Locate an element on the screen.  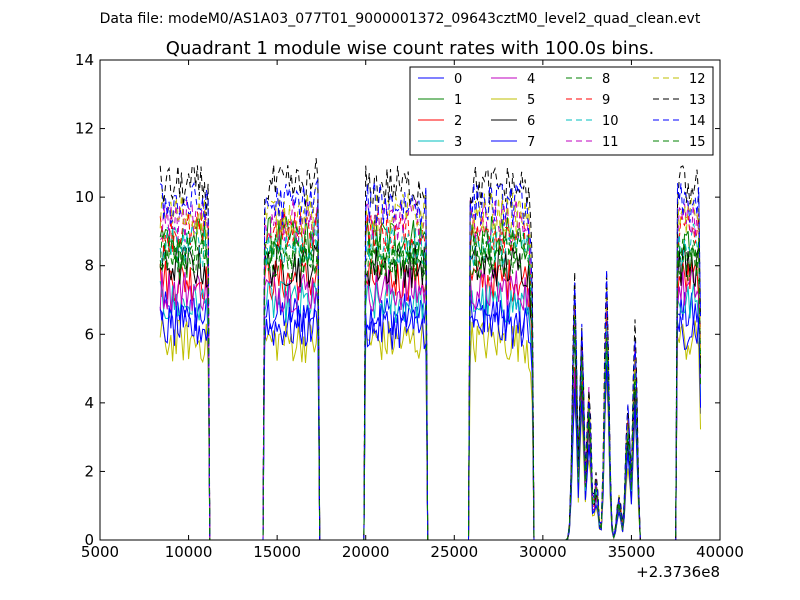
x-tick-label: 10000 is located at coordinates (189, 552).